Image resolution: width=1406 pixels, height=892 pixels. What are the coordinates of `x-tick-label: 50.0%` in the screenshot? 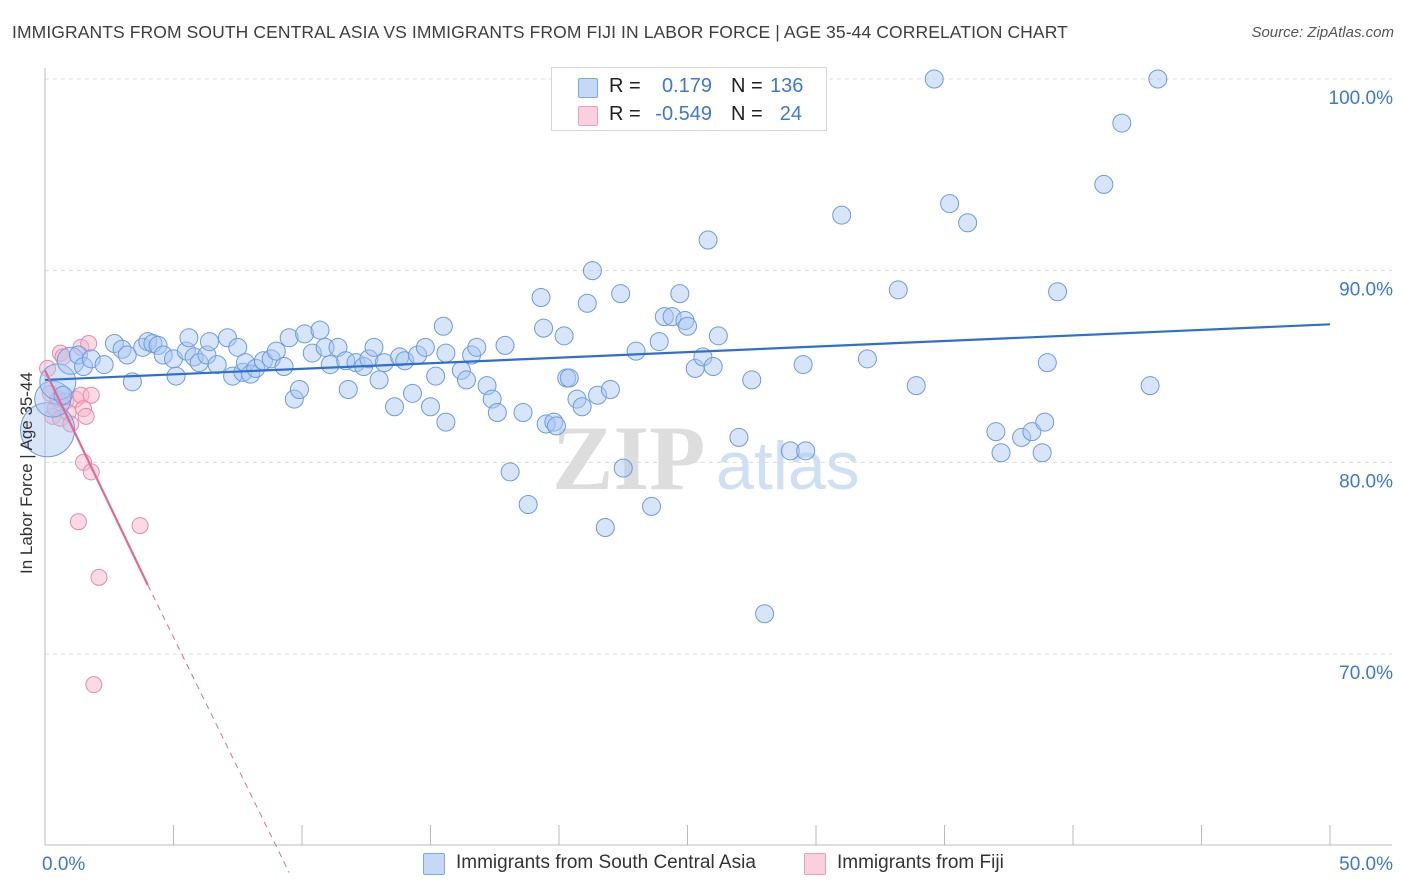 It's located at (1366, 864).